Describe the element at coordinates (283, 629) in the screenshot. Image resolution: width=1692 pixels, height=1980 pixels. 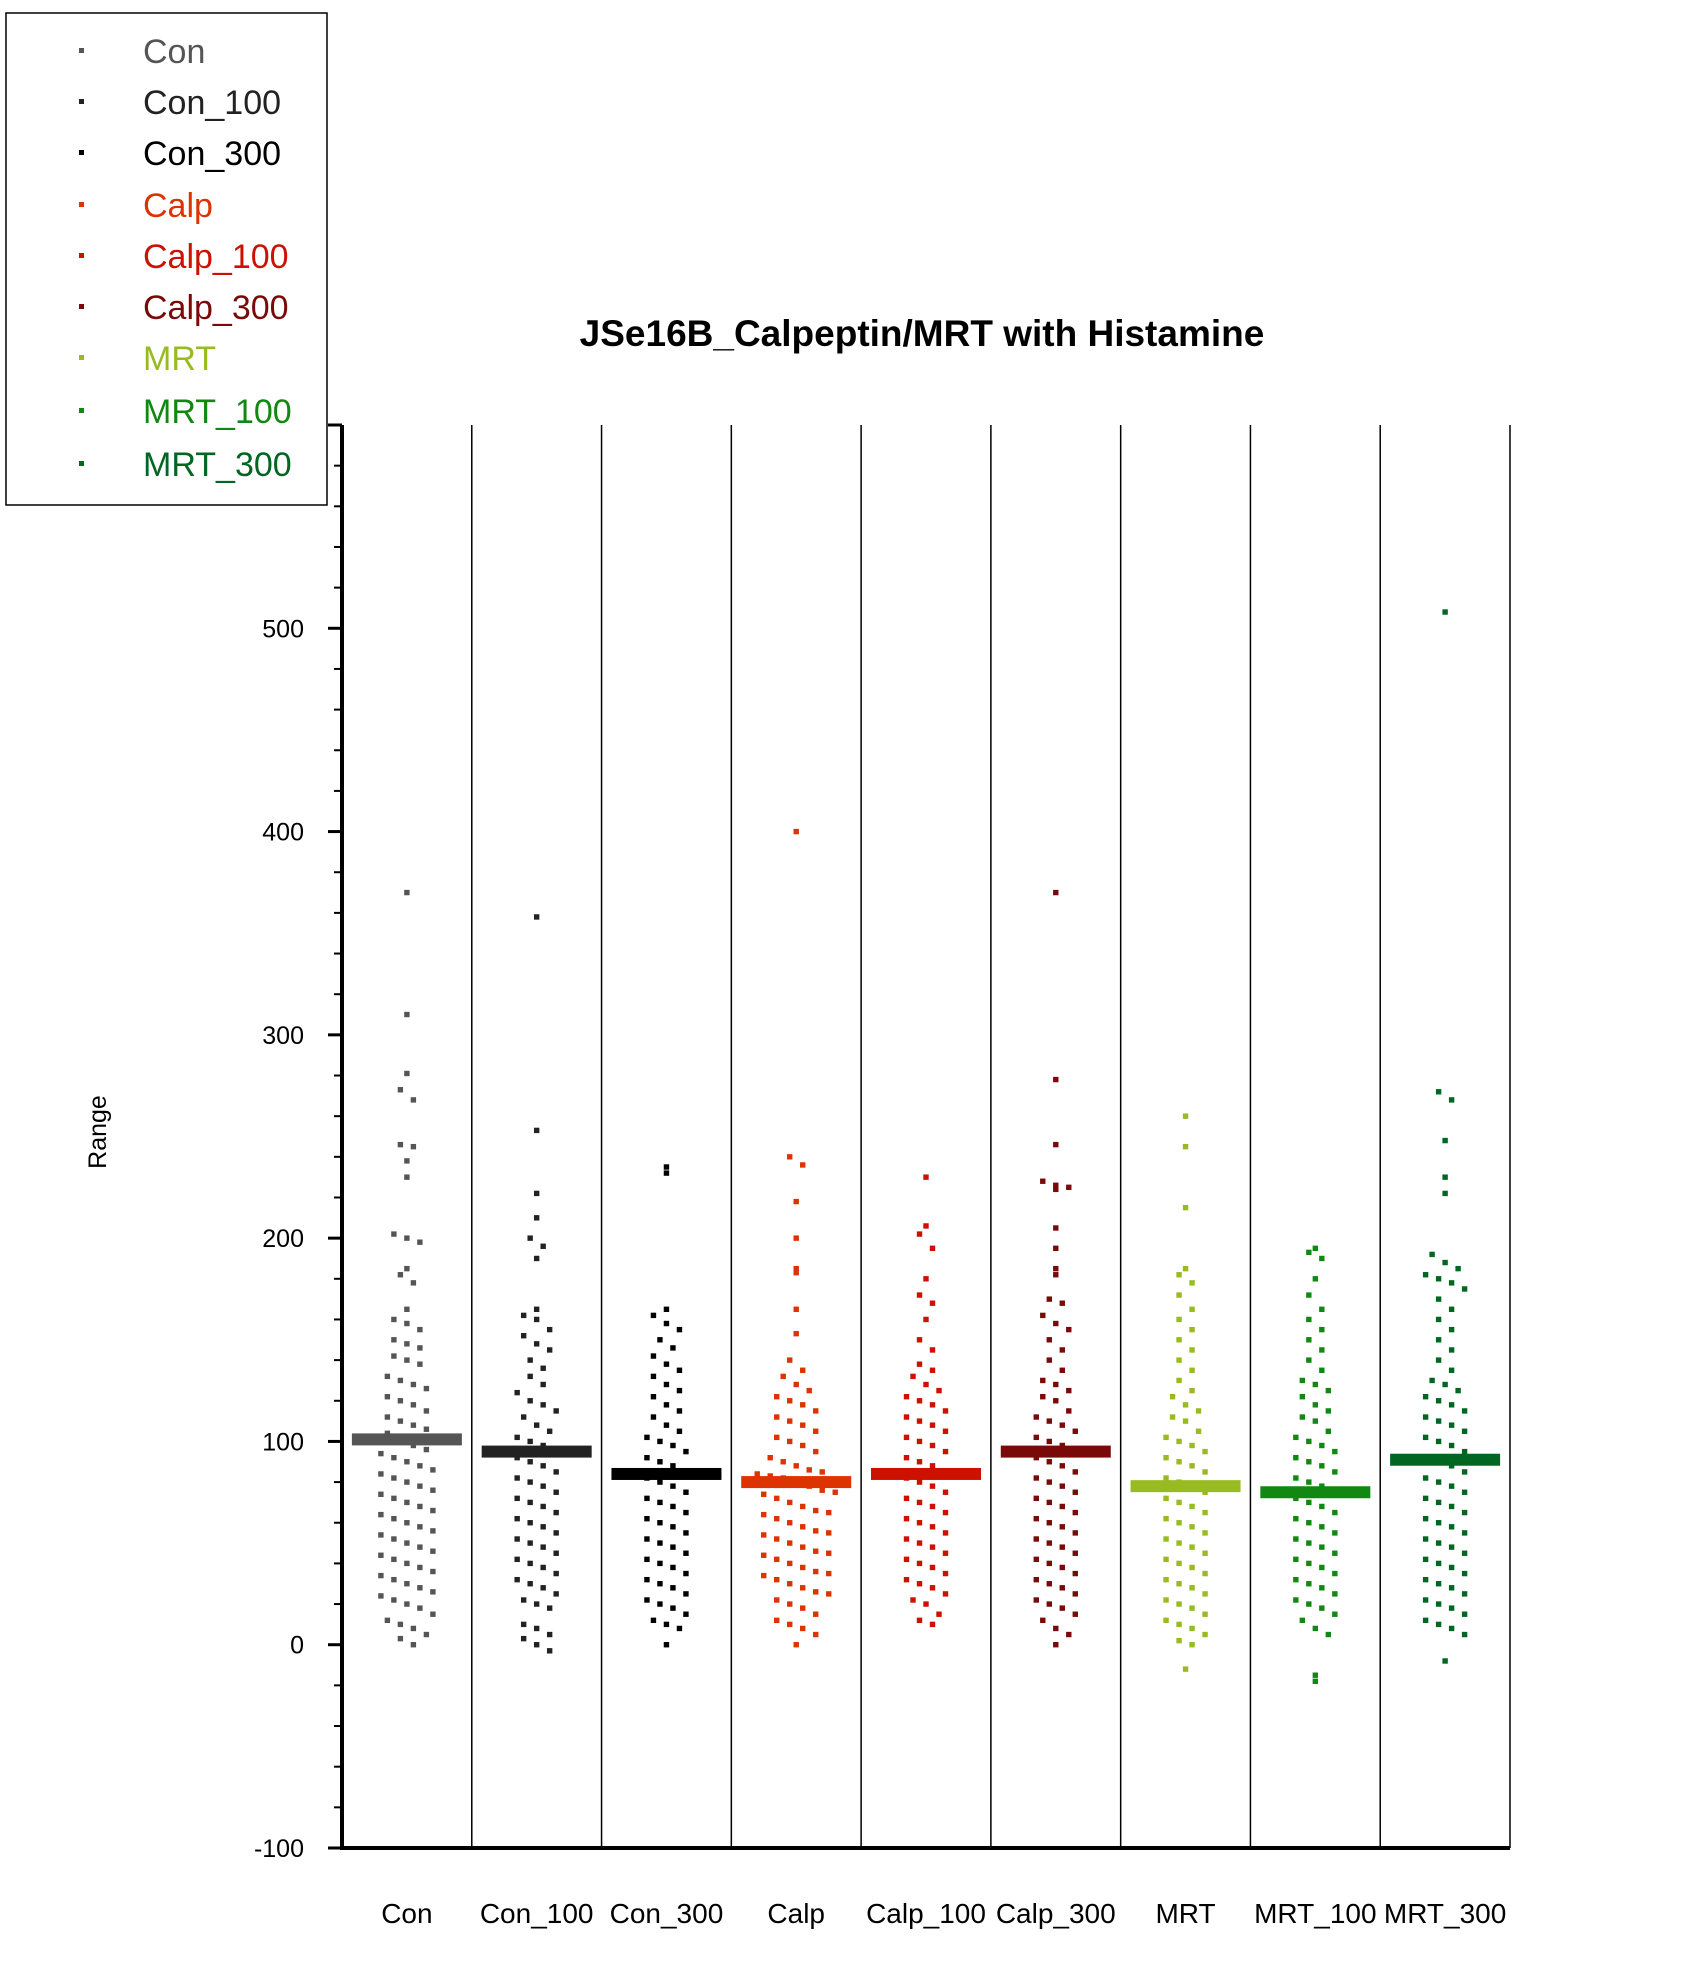
I see `y-tick-label: 500` at that location.